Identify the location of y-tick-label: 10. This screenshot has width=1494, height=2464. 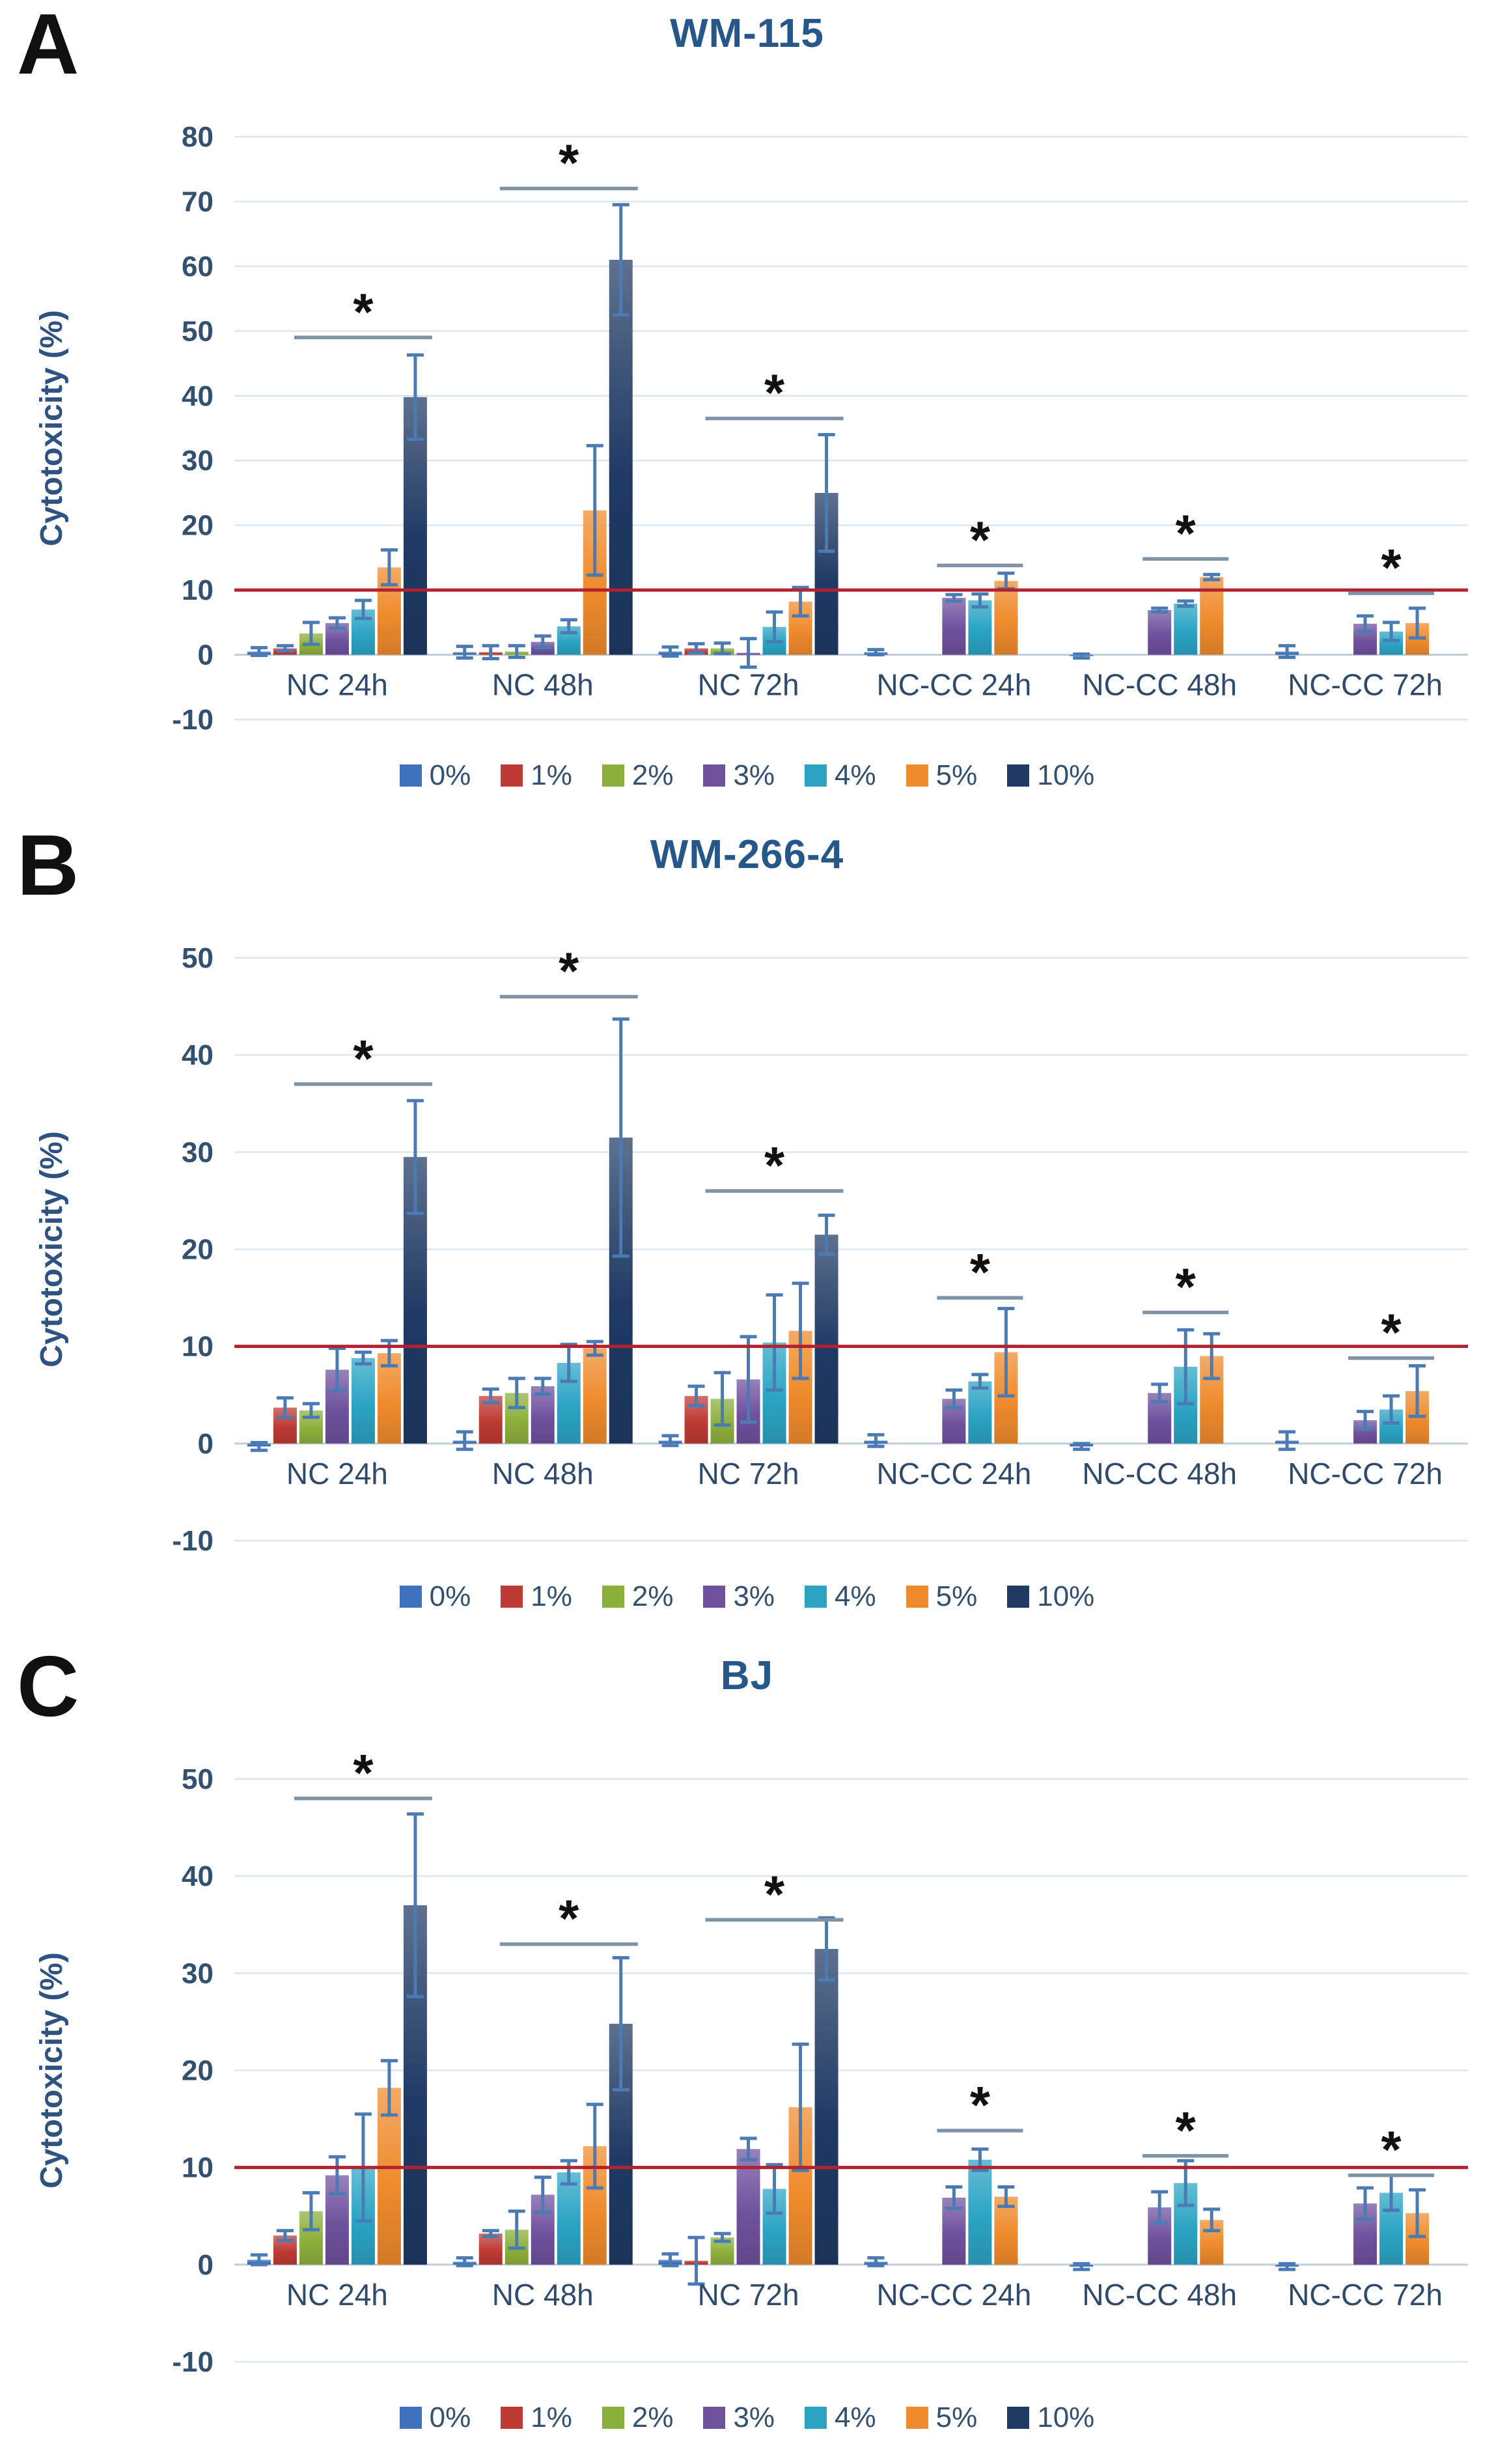
(198, 1347).